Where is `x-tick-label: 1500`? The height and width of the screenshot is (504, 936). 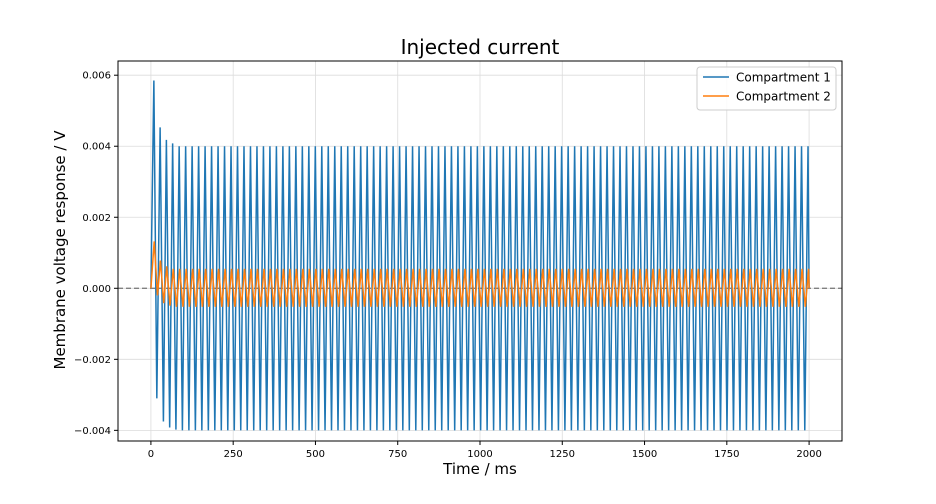
x-tick-label: 1500 is located at coordinates (644, 454).